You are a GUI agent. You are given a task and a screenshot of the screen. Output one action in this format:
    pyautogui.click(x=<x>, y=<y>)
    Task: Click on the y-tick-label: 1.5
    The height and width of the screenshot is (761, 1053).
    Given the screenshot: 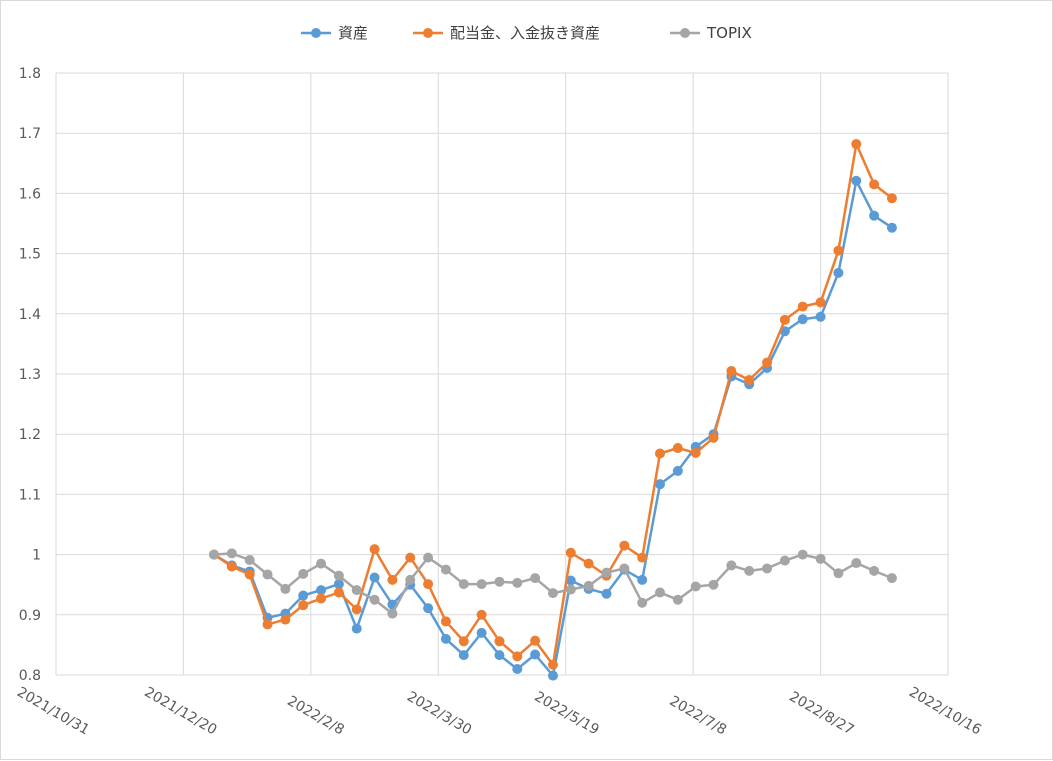 What is the action you would take?
    pyautogui.click(x=30, y=255)
    